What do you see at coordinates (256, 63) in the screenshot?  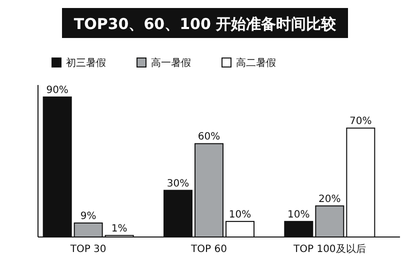 I see `legend-label: 高二暑假` at bounding box center [256, 63].